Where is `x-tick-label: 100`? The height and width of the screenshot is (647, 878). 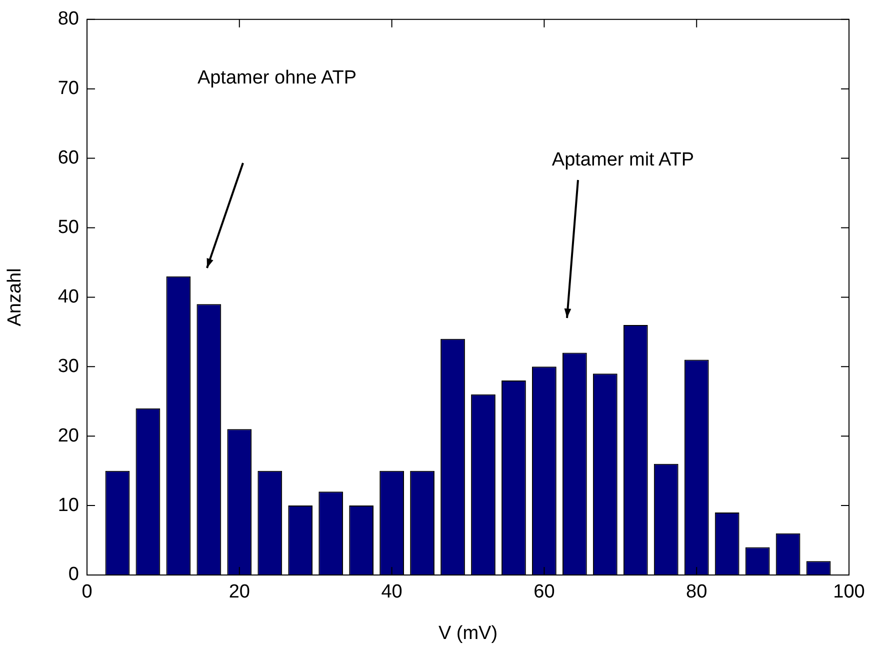 x-tick-label: 100 is located at coordinates (849, 592).